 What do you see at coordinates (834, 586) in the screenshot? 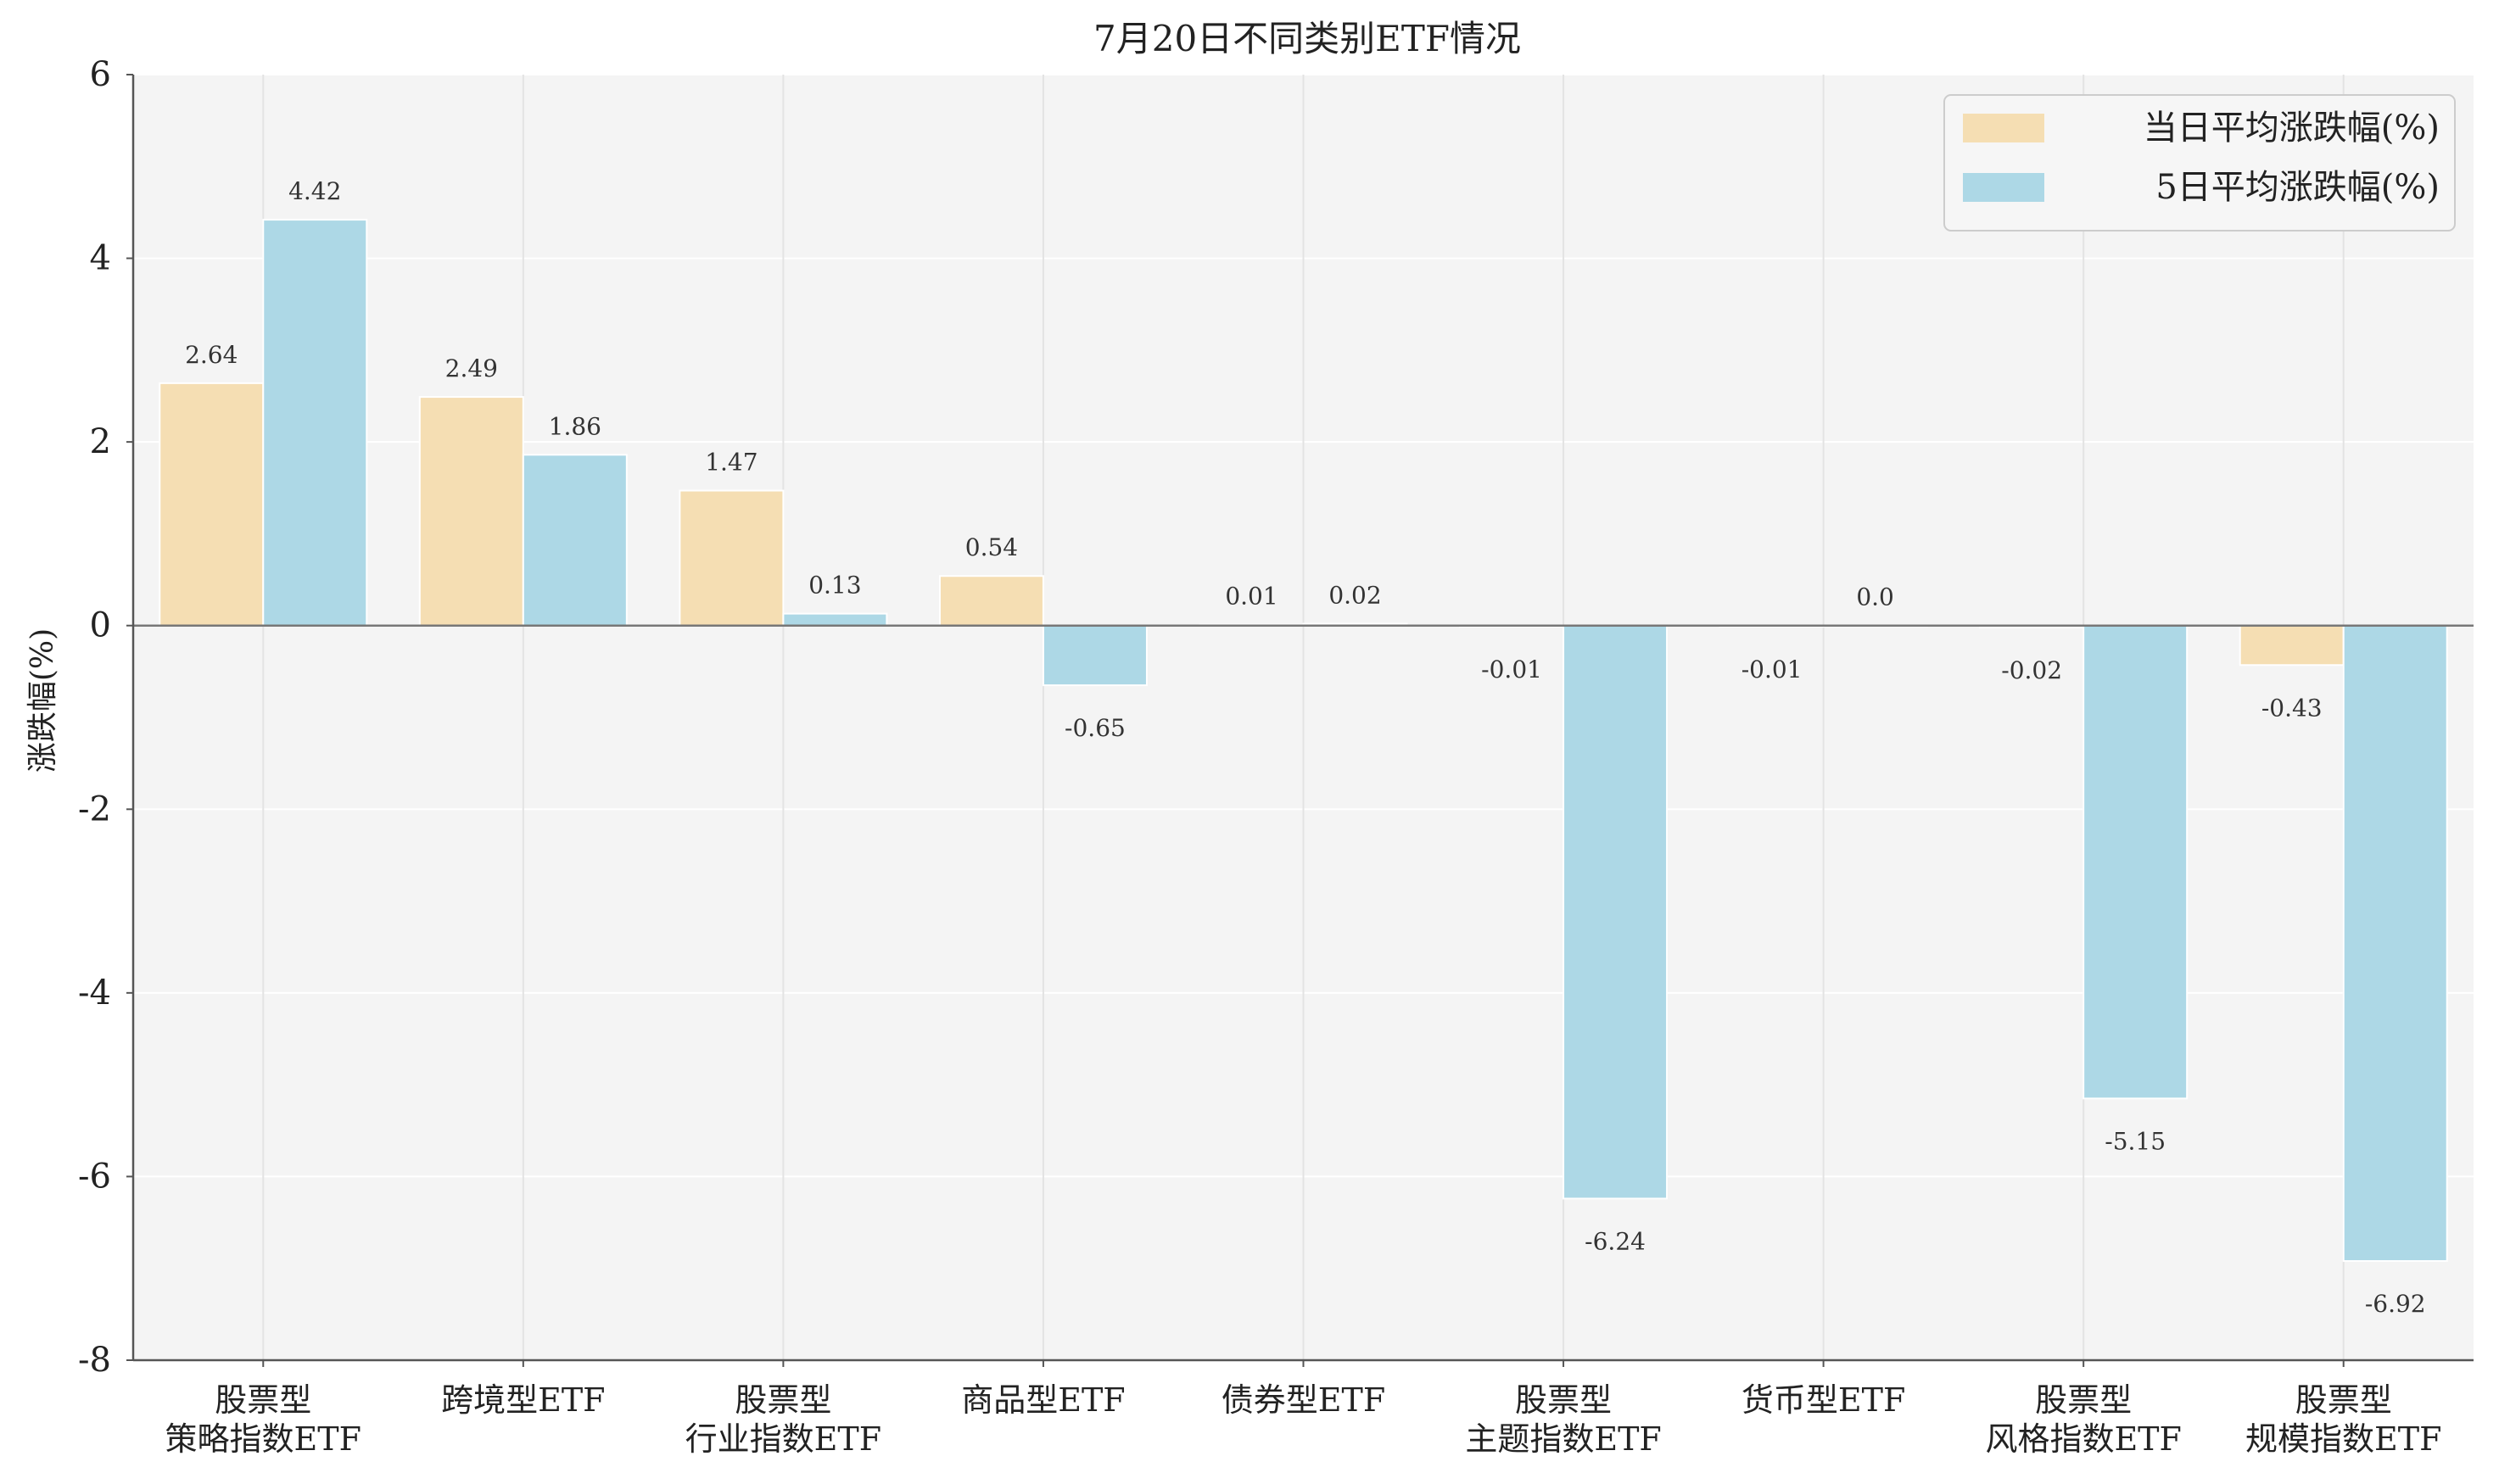
I see `data-label-series-2: 0.13` at bounding box center [834, 586].